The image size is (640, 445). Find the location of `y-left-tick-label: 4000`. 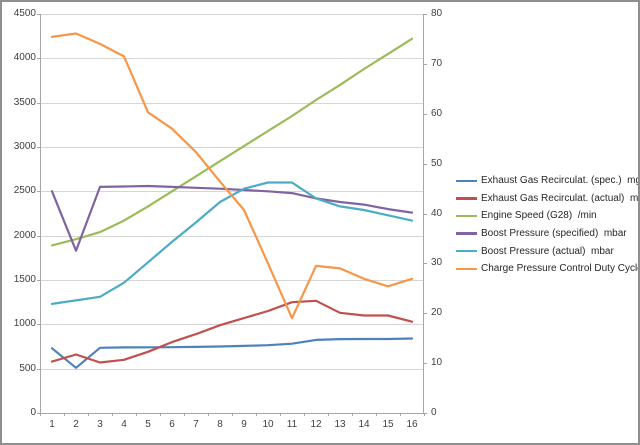

y-left-tick-label: 4000 is located at coordinates (24, 58).